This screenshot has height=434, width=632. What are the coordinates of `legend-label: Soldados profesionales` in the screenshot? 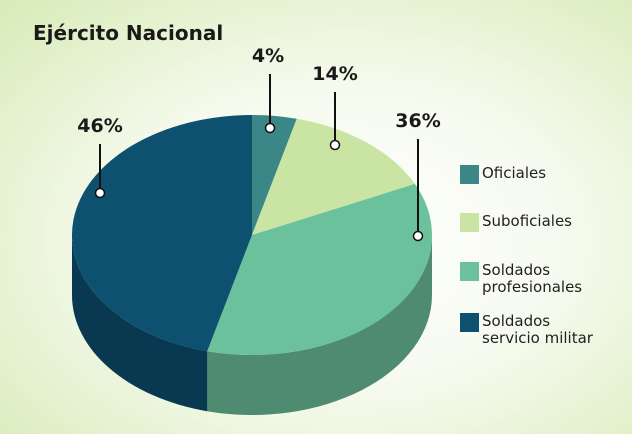 It's located at (532, 278).